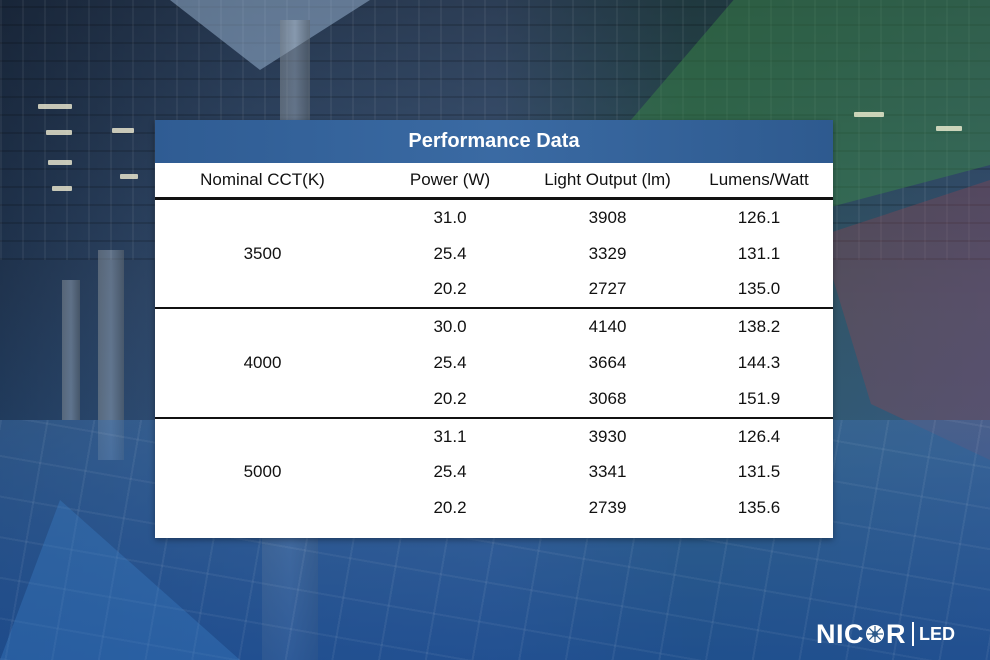 The height and width of the screenshot is (660, 990). Describe the element at coordinates (759, 399) in the screenshot. I see `lumens-per-watt-cell: 151.9` at that location.